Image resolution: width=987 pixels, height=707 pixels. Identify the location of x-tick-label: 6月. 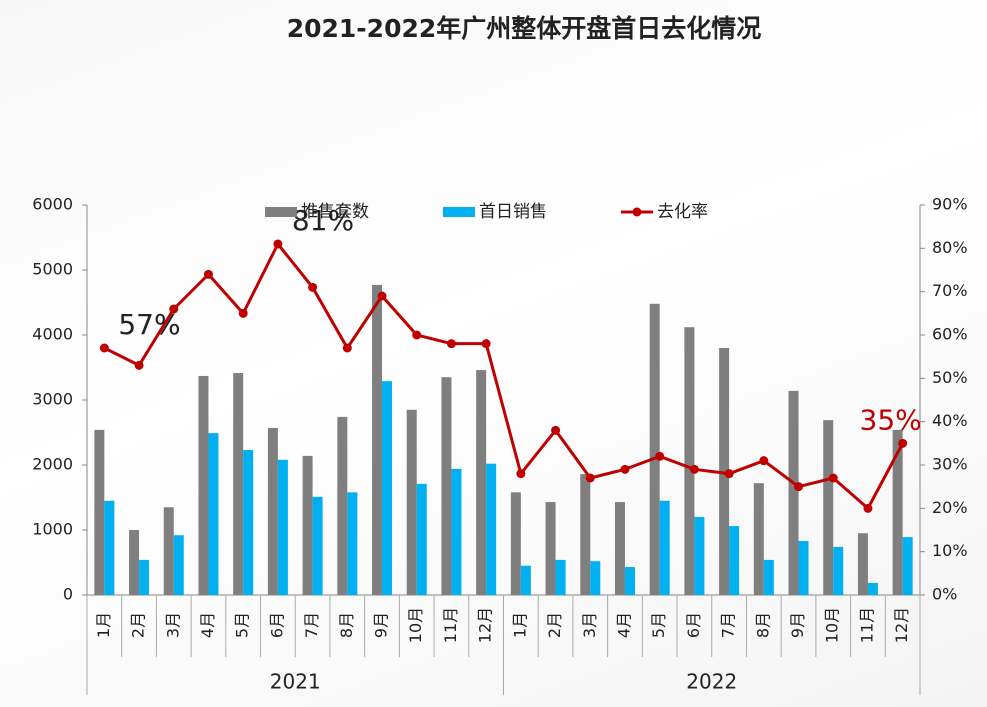
(276, 625).